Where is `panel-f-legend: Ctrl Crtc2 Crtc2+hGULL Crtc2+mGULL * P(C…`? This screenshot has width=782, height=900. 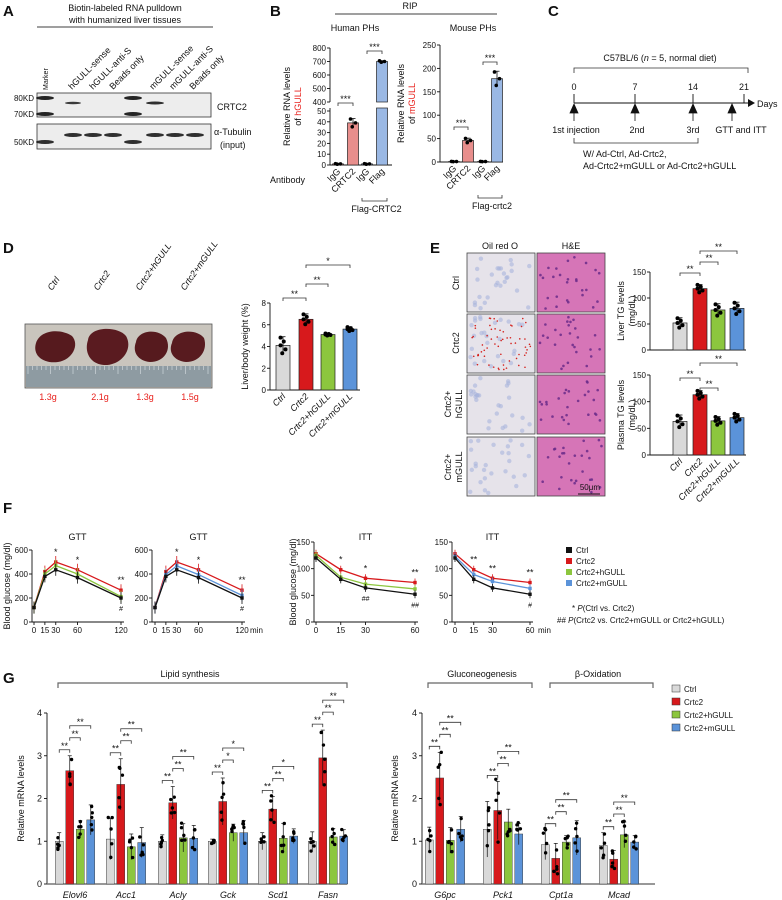
panel-f-legend: Ctrl Crtc2 Crtc2+hGULL Crtc2+mGULL * P(C… is located at coordinates (641, 585).